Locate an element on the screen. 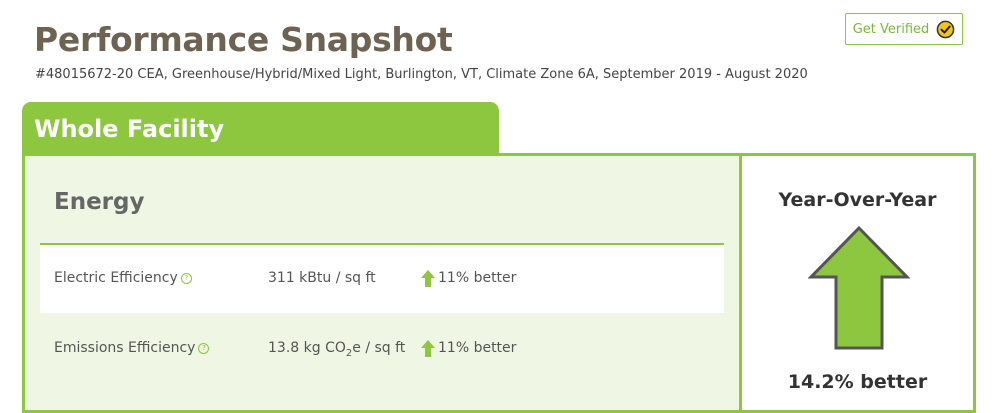 This screenshot has height=413, width=1000. year-over-year-value: 14.2% better is located at coordinates (857, 382).